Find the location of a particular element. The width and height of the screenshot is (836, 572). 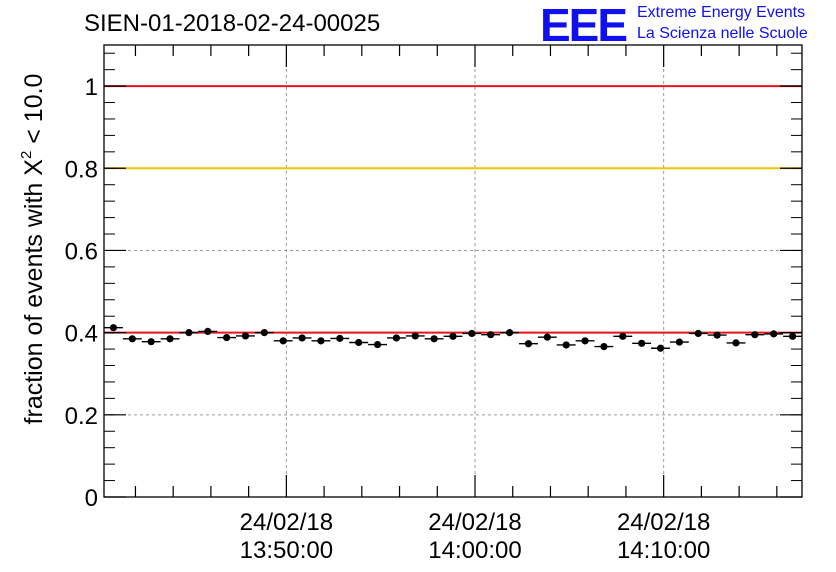

y-tick-label: 0.2 is located at coordinates (81, 416).